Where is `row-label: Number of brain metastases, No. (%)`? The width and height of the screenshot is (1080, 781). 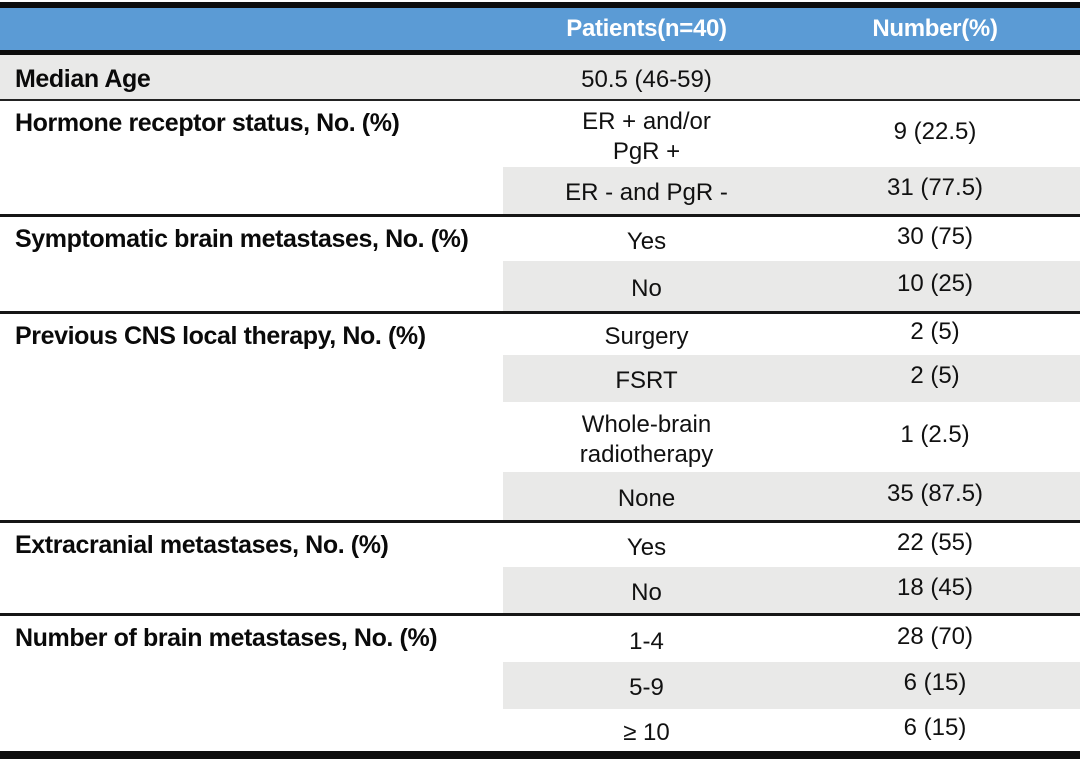
row-label: Number of brain metastases, No. (%) is located at coordinates (226, 638).